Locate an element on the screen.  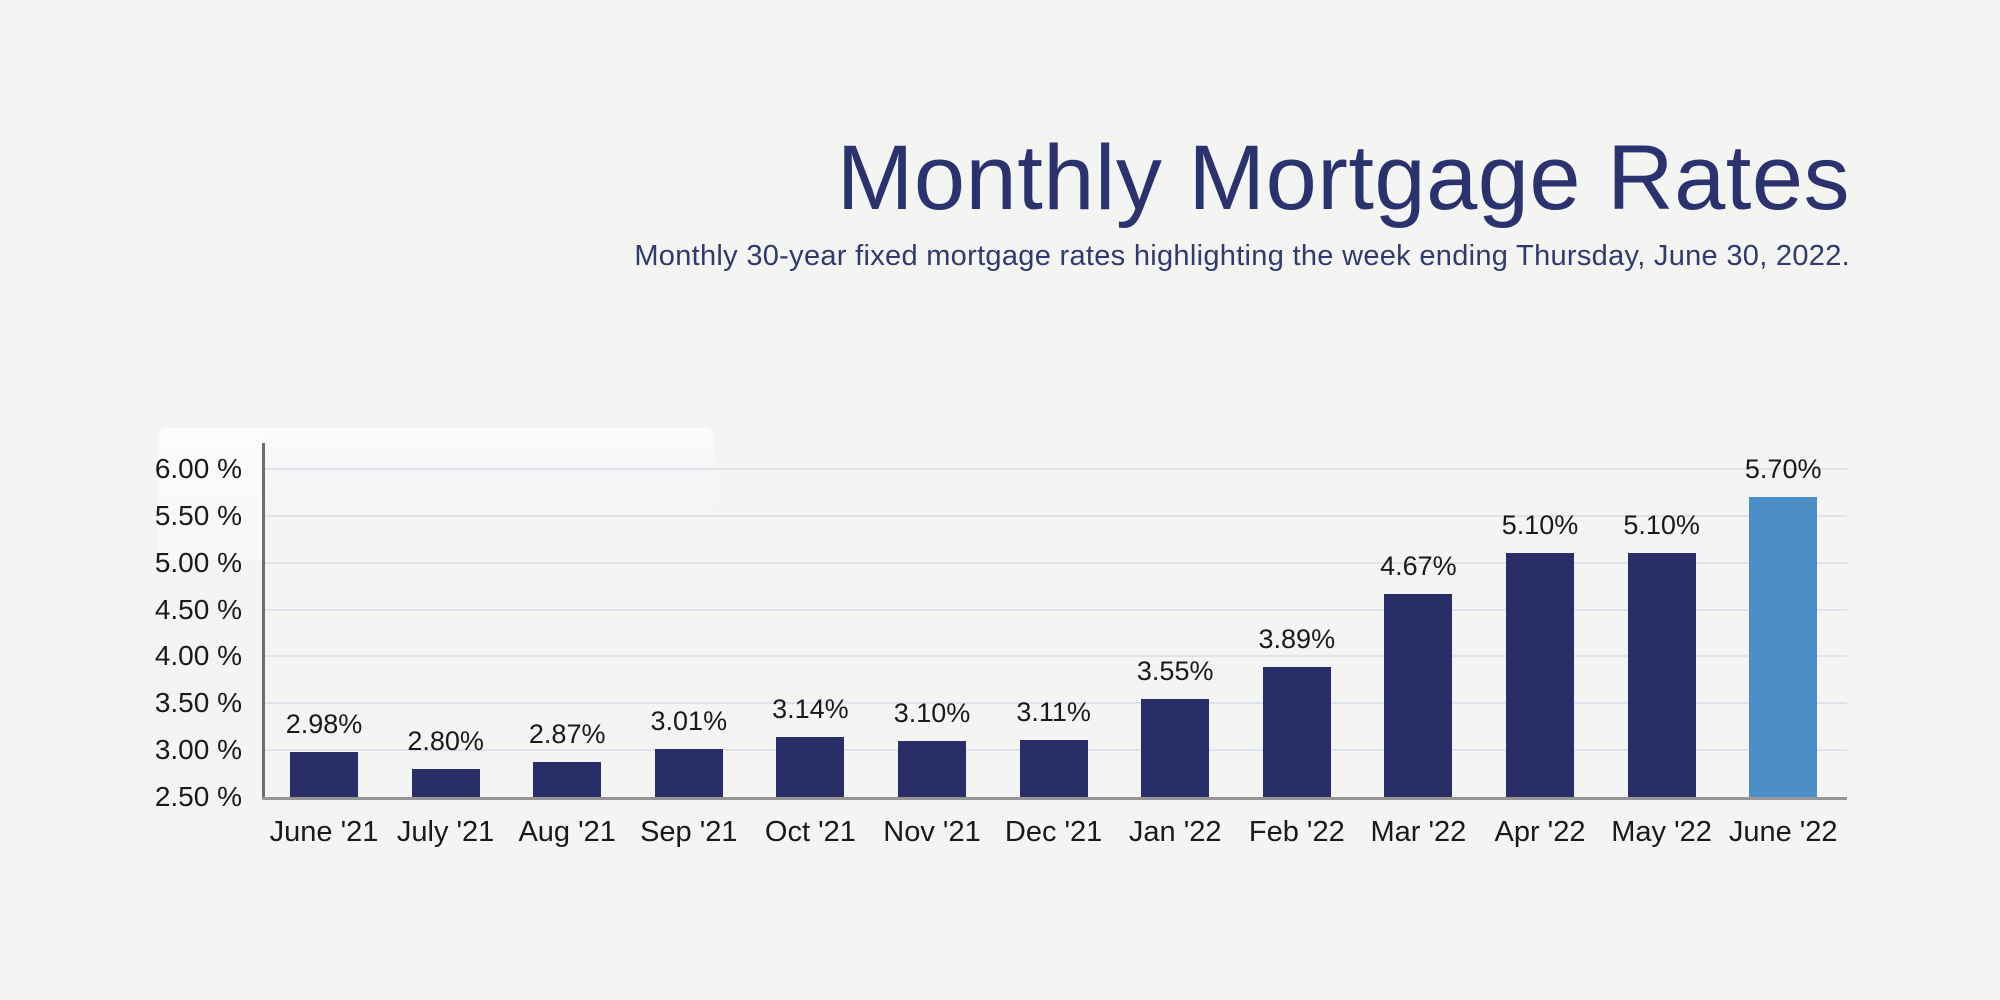
bar-value-label: 3.10% is located at coordinates (932, 712).